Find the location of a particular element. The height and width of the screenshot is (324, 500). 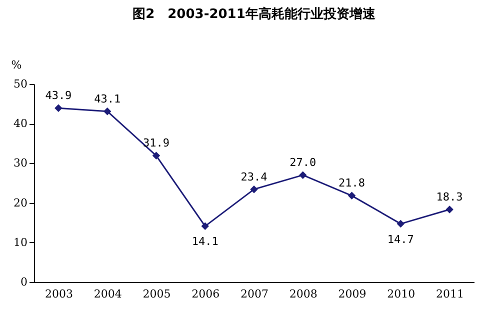

chart-title: 图2 2003-2011年高耗能行业投资增速 is located at coordinates (254, 14).